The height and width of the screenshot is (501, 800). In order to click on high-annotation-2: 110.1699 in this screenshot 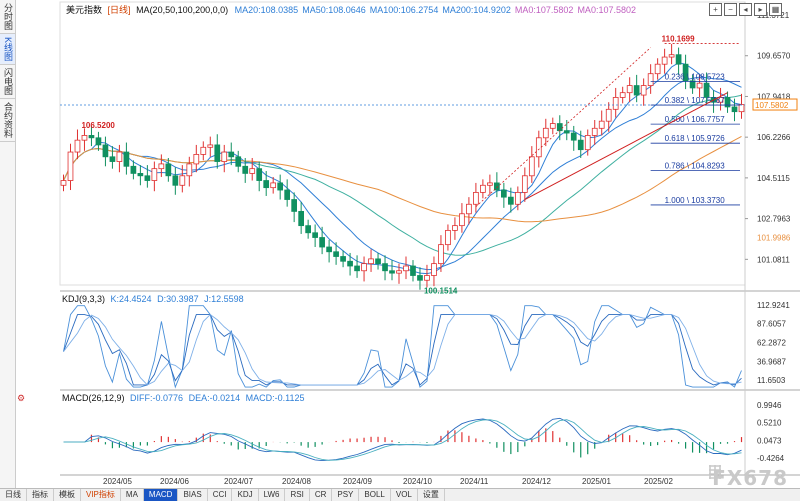, I will do `click(678, 39)`.